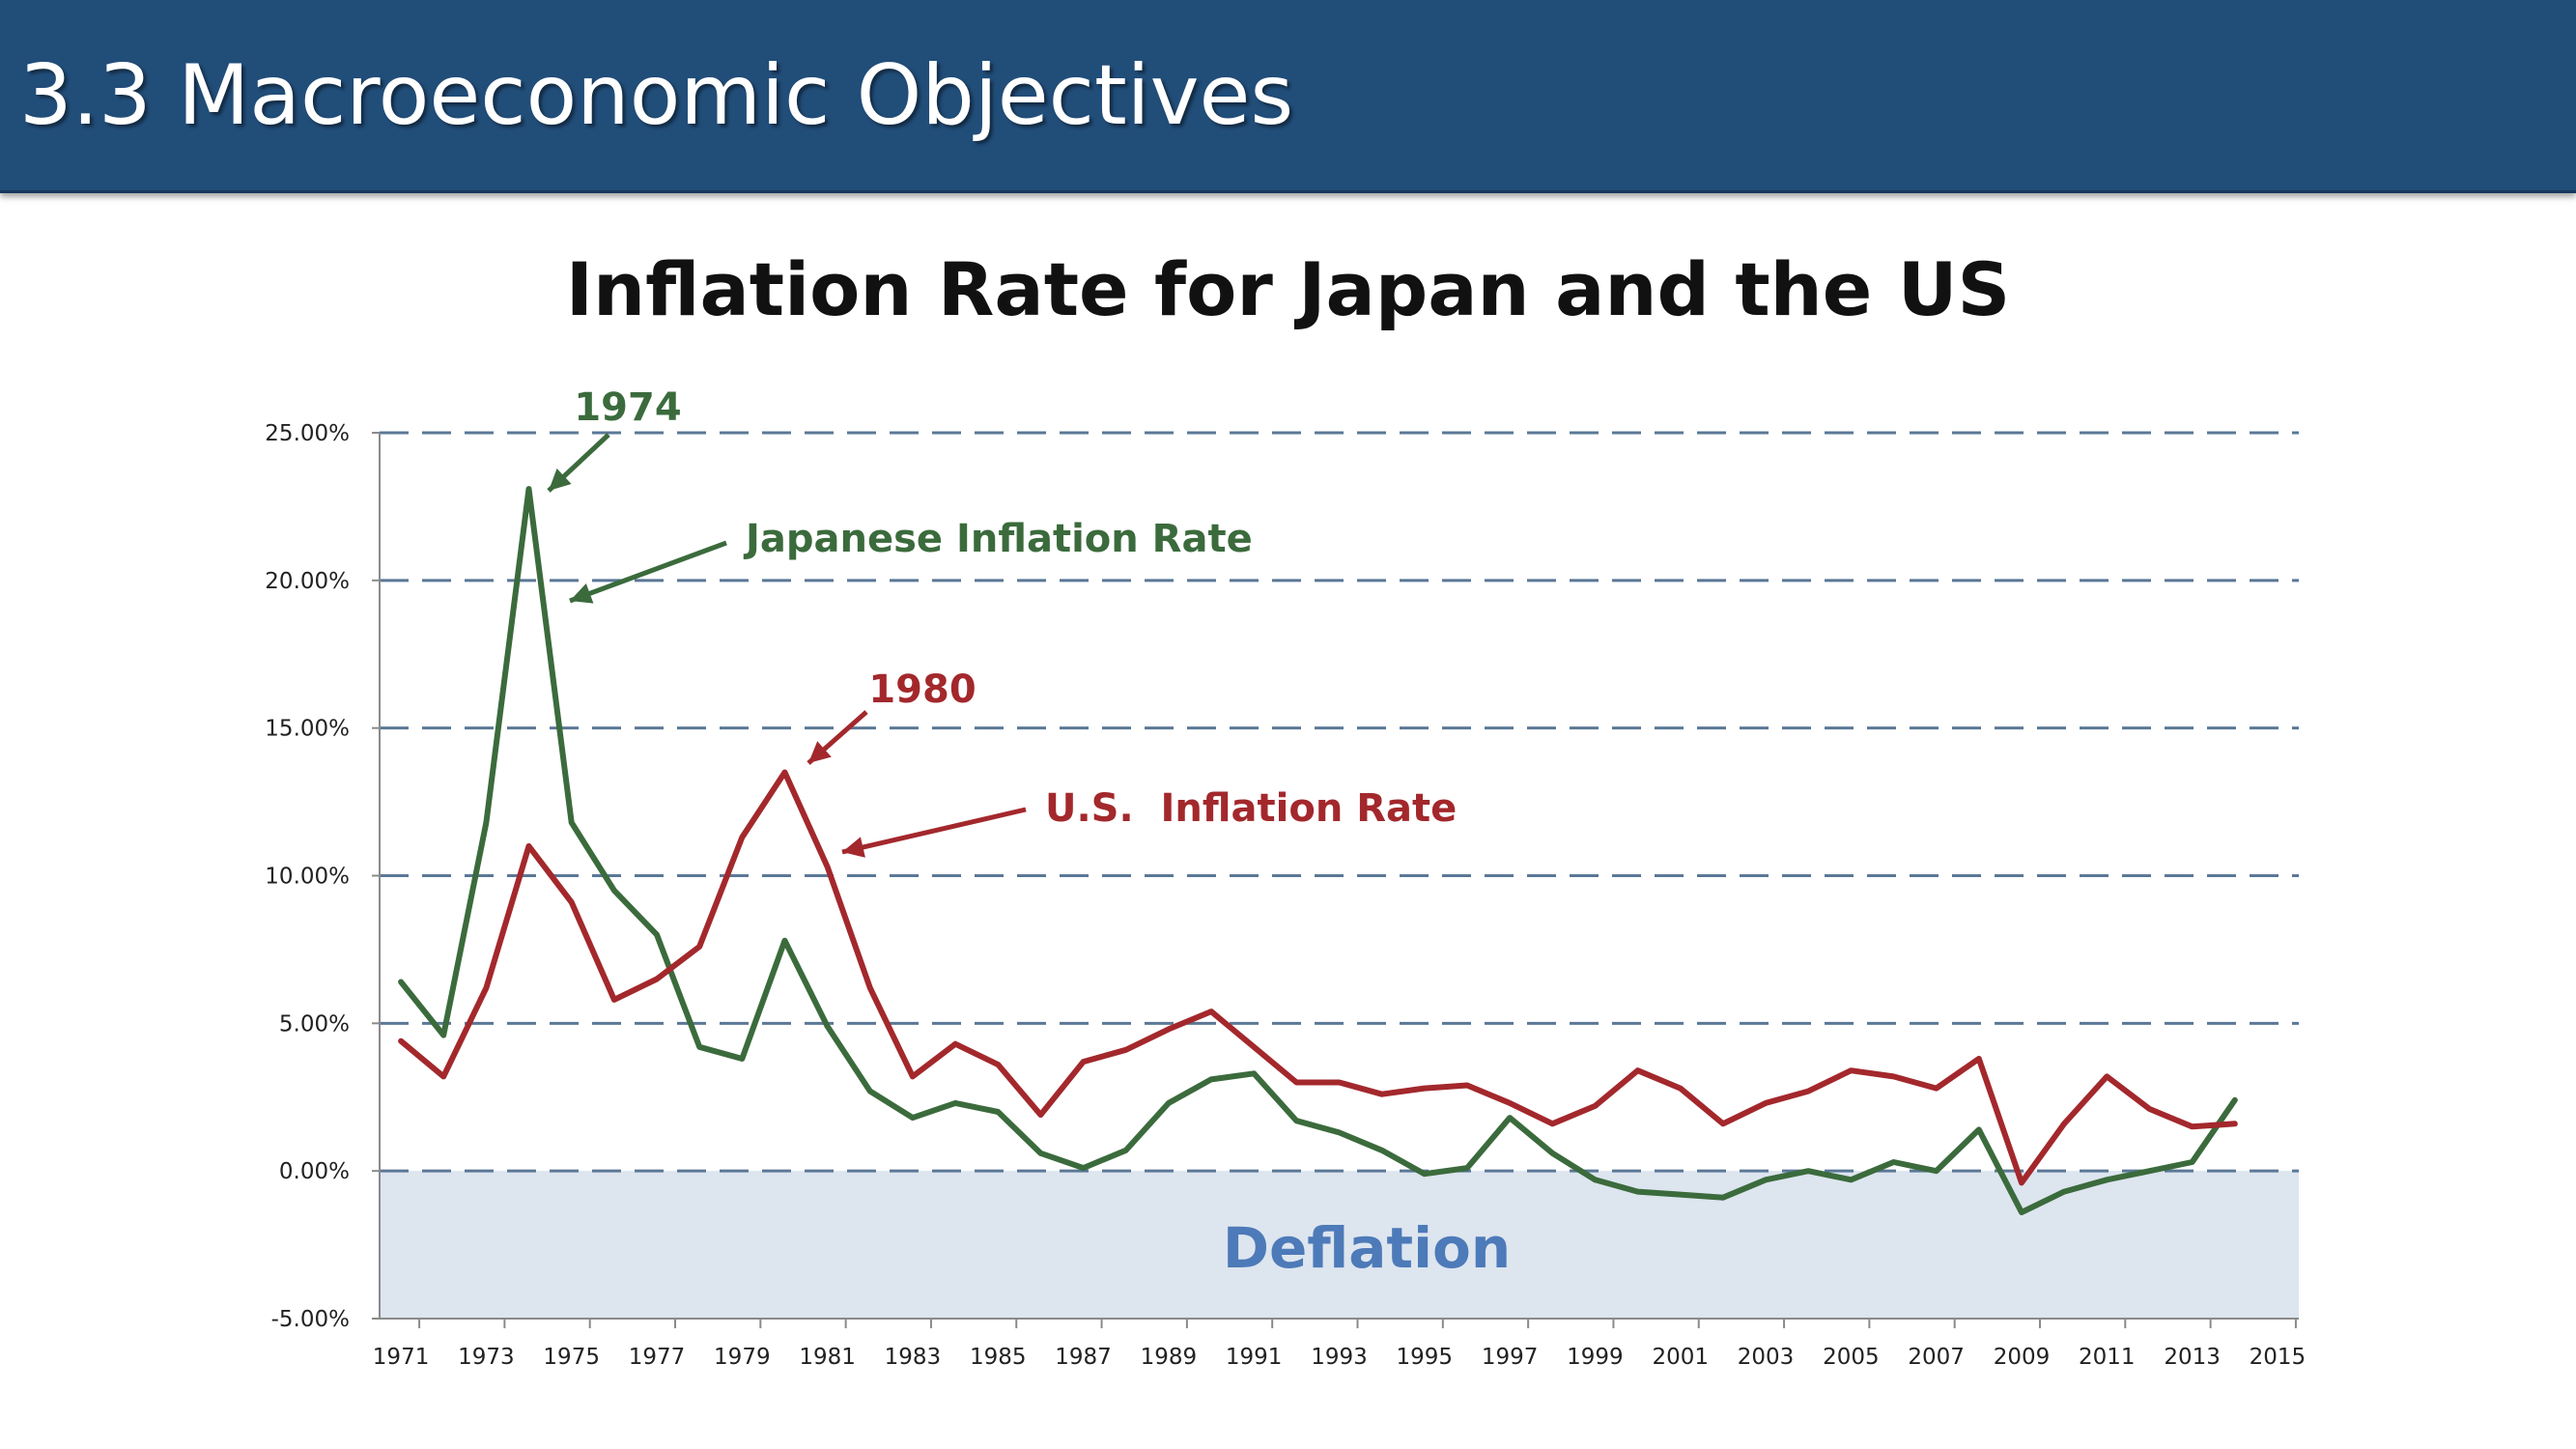 This screenshot has width=2576, height=1449. I want to click on x-tick-label: 2001, so click(1680, 1357).